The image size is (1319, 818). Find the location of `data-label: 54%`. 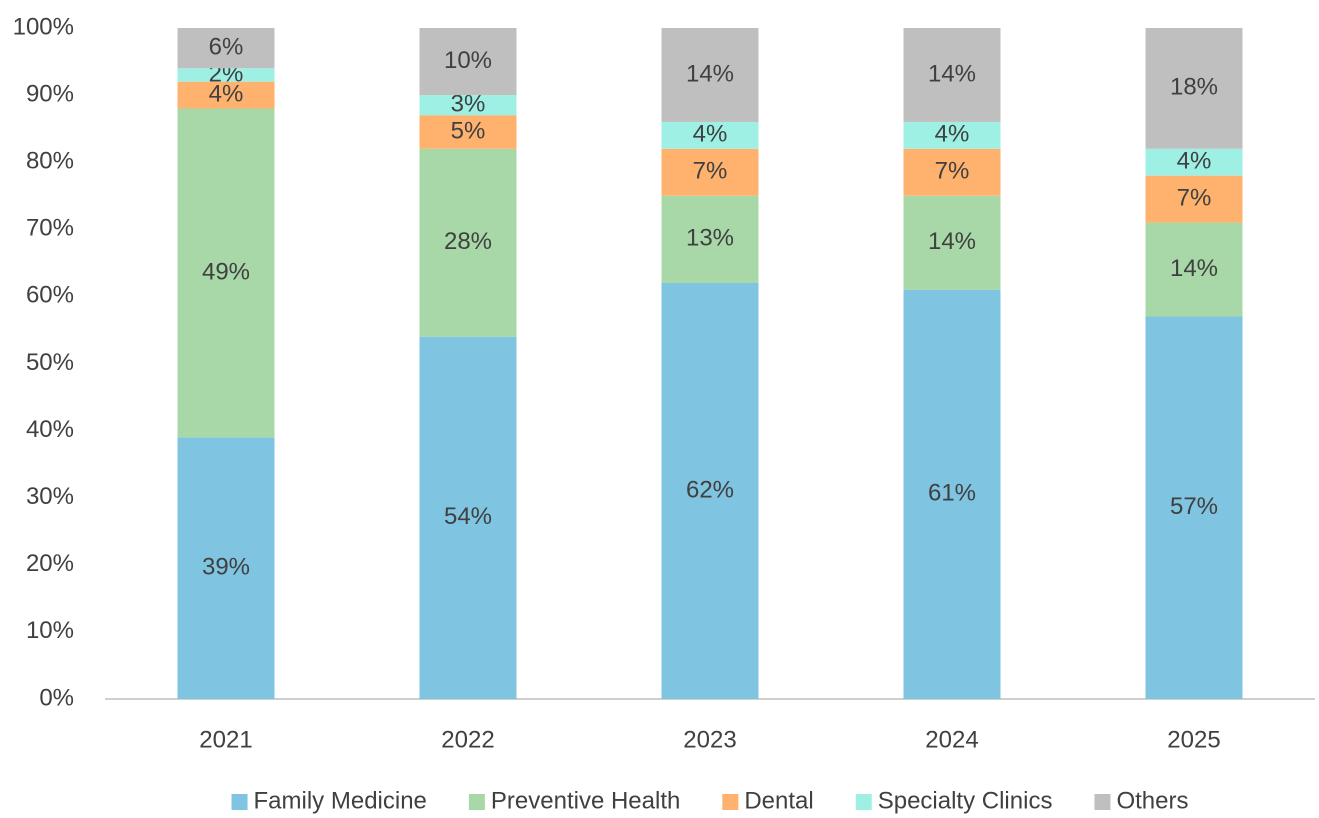

data-label: 54% is located at coordinates (468, 516).